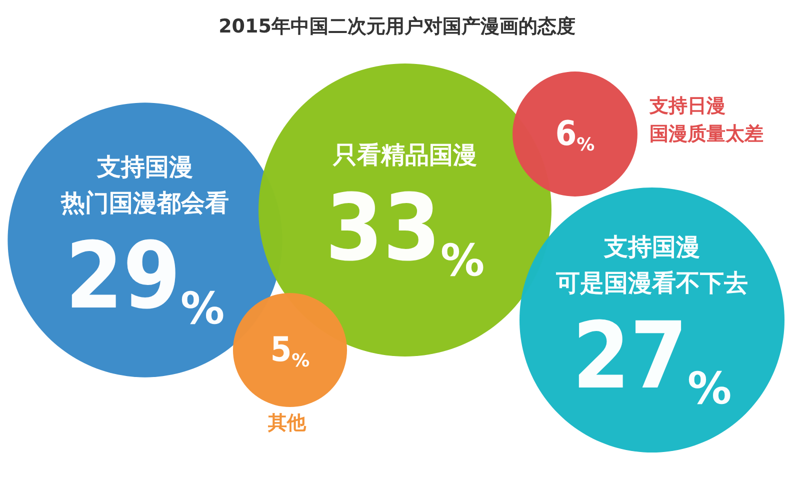 The width and height of the screenshot is (794, 477). I want to click on text: 2015年中国二次元用户对国产漫画的态度, so click(397, 27).